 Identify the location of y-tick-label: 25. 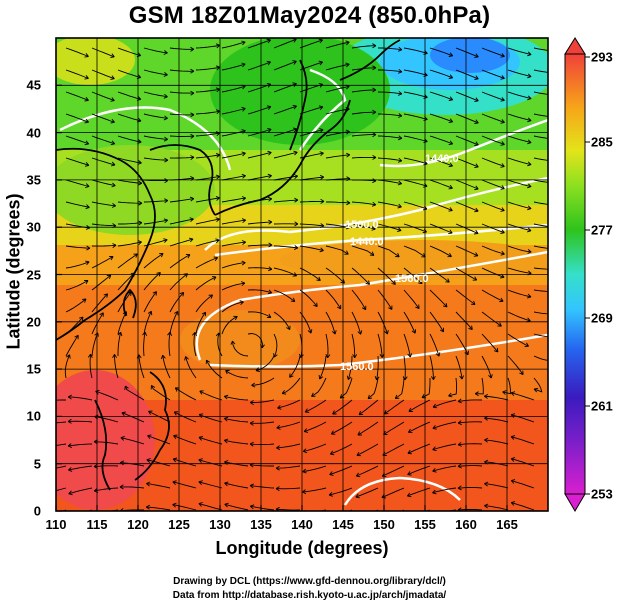
(33, 274).